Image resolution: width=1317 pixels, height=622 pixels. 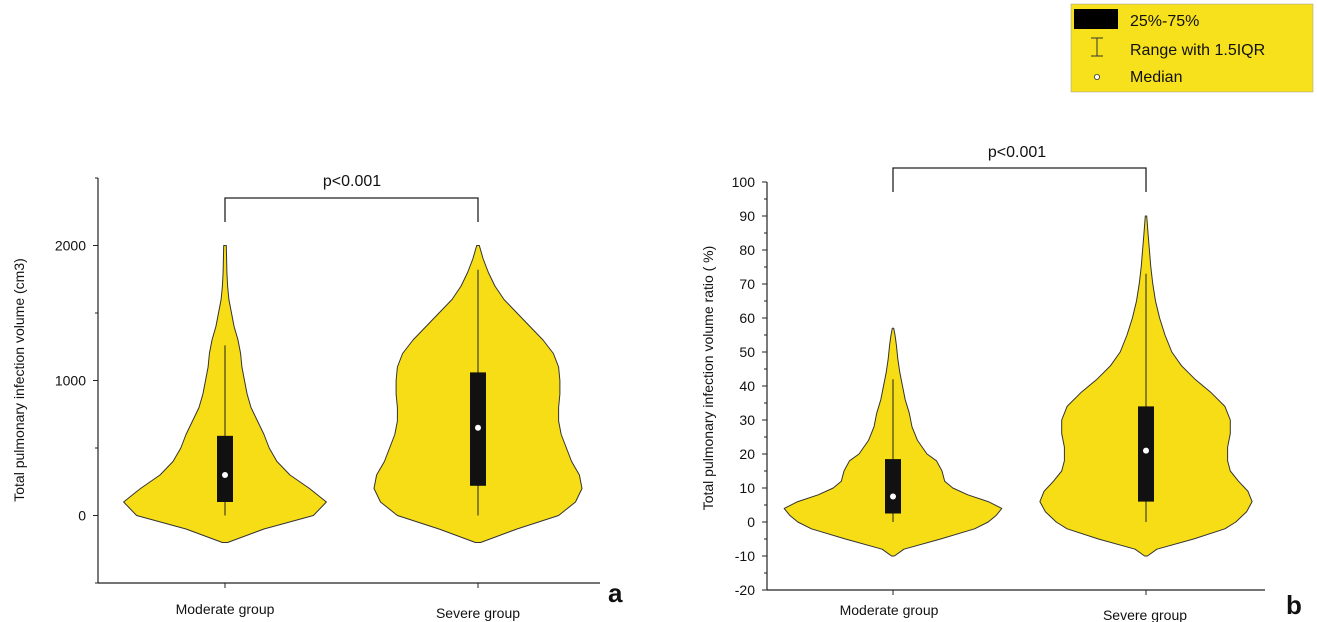 What do you see at coordinates (747, 386) in the screenshot?
I see `y-tick-label: 40` at bounding box center [747, 386].